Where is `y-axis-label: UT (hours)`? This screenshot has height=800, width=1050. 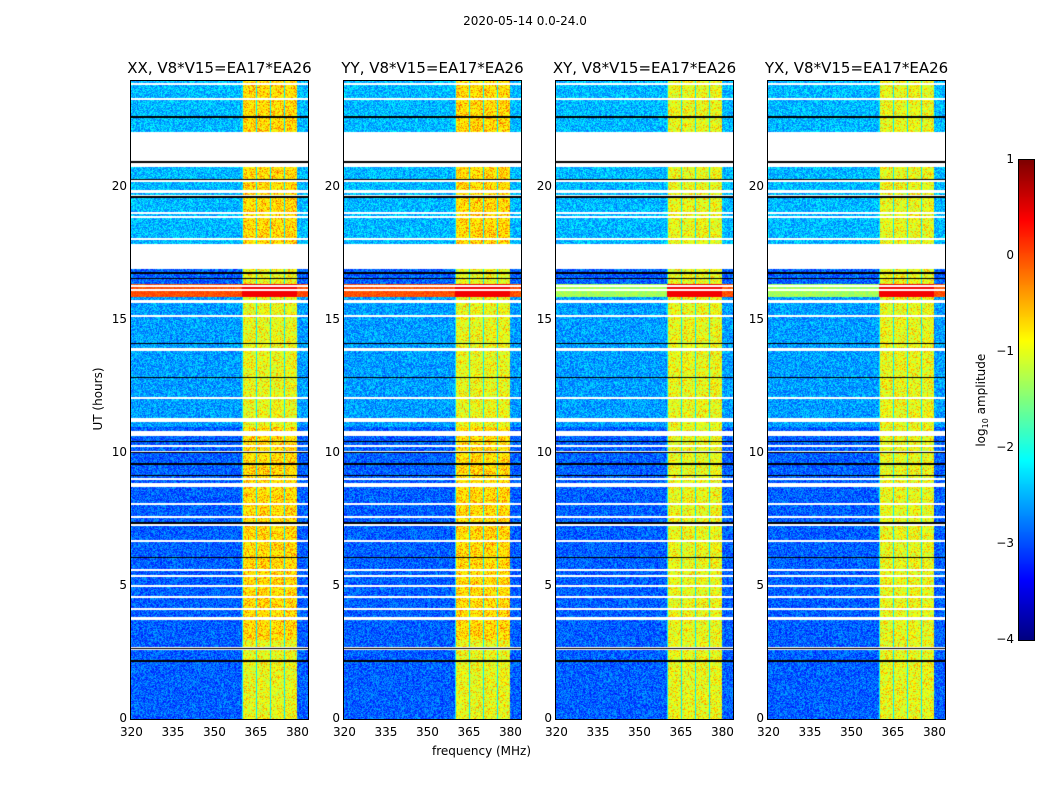 y-axis-label: UT (hours) is located at coordinates (98, 399).